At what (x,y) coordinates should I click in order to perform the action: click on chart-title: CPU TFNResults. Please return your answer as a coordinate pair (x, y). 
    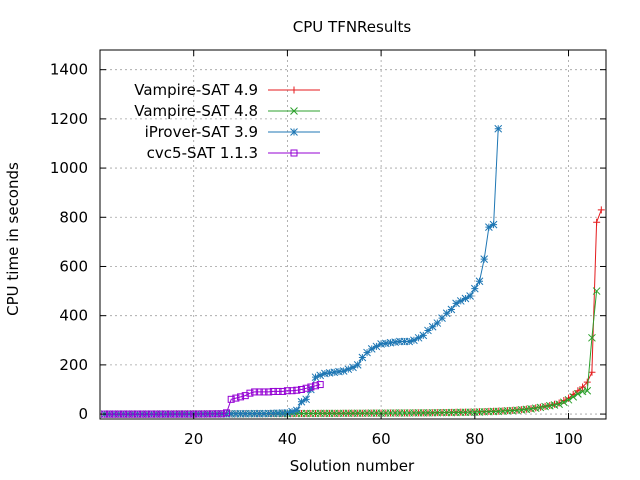
    Looking at the image, I should click on (352, 27).